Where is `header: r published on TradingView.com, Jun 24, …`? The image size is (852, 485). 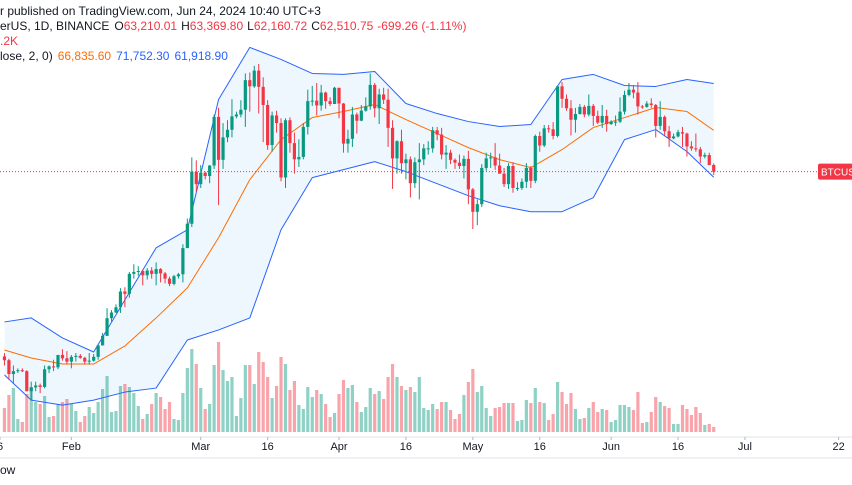
header: r published on TradingView.com, Jun 24, … is located at coordinates (235, 34).